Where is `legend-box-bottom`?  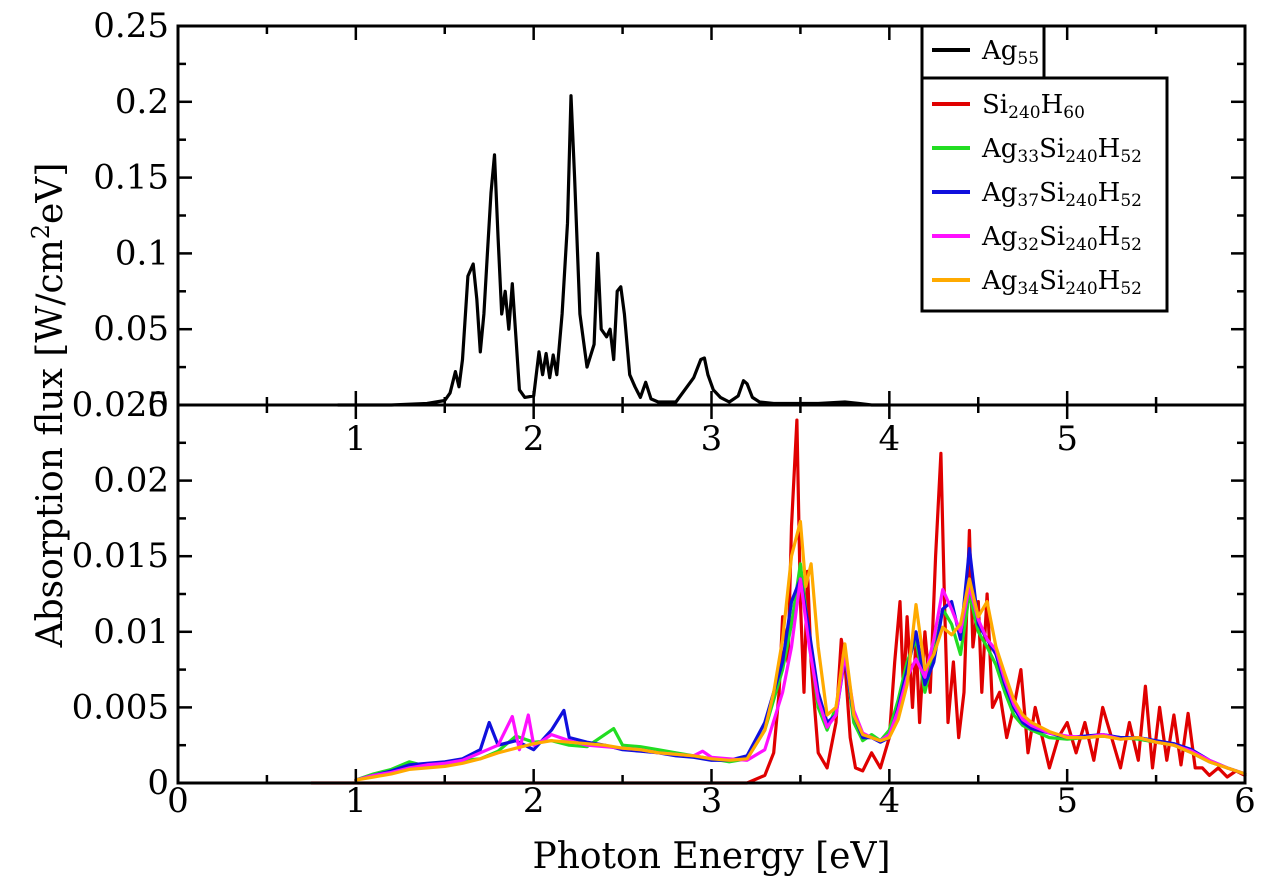
legend-box-bottom is located at coordinates (1044, 194).